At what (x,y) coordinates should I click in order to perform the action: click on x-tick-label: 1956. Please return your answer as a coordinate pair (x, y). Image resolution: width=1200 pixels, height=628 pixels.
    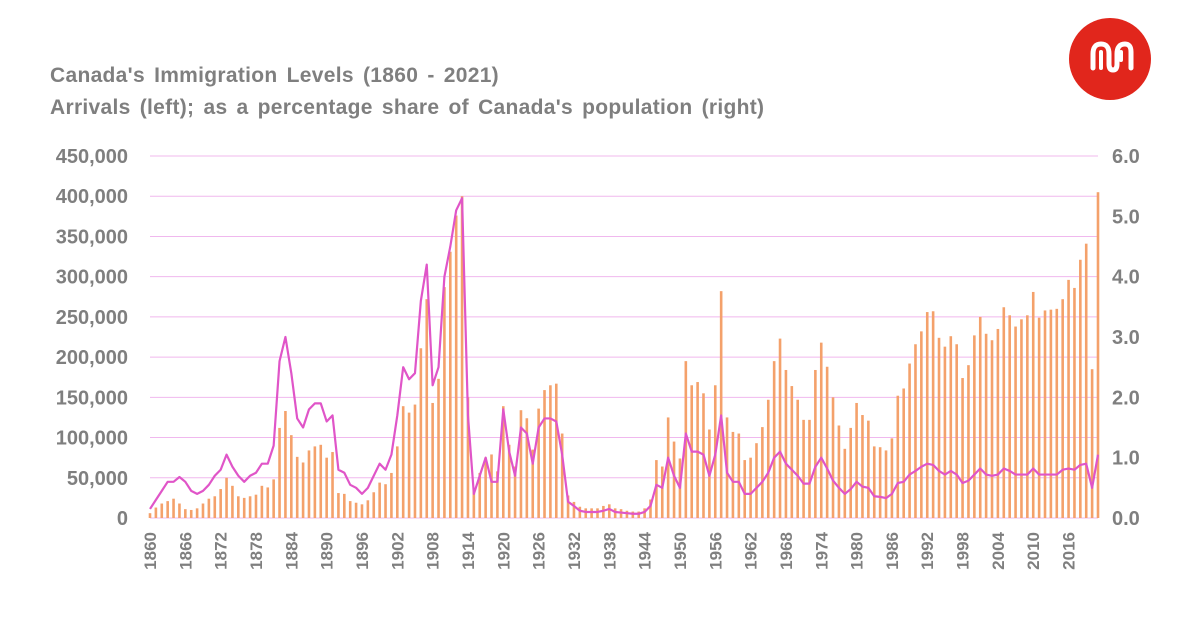
    Looking at the image, I should click on (715, 551).